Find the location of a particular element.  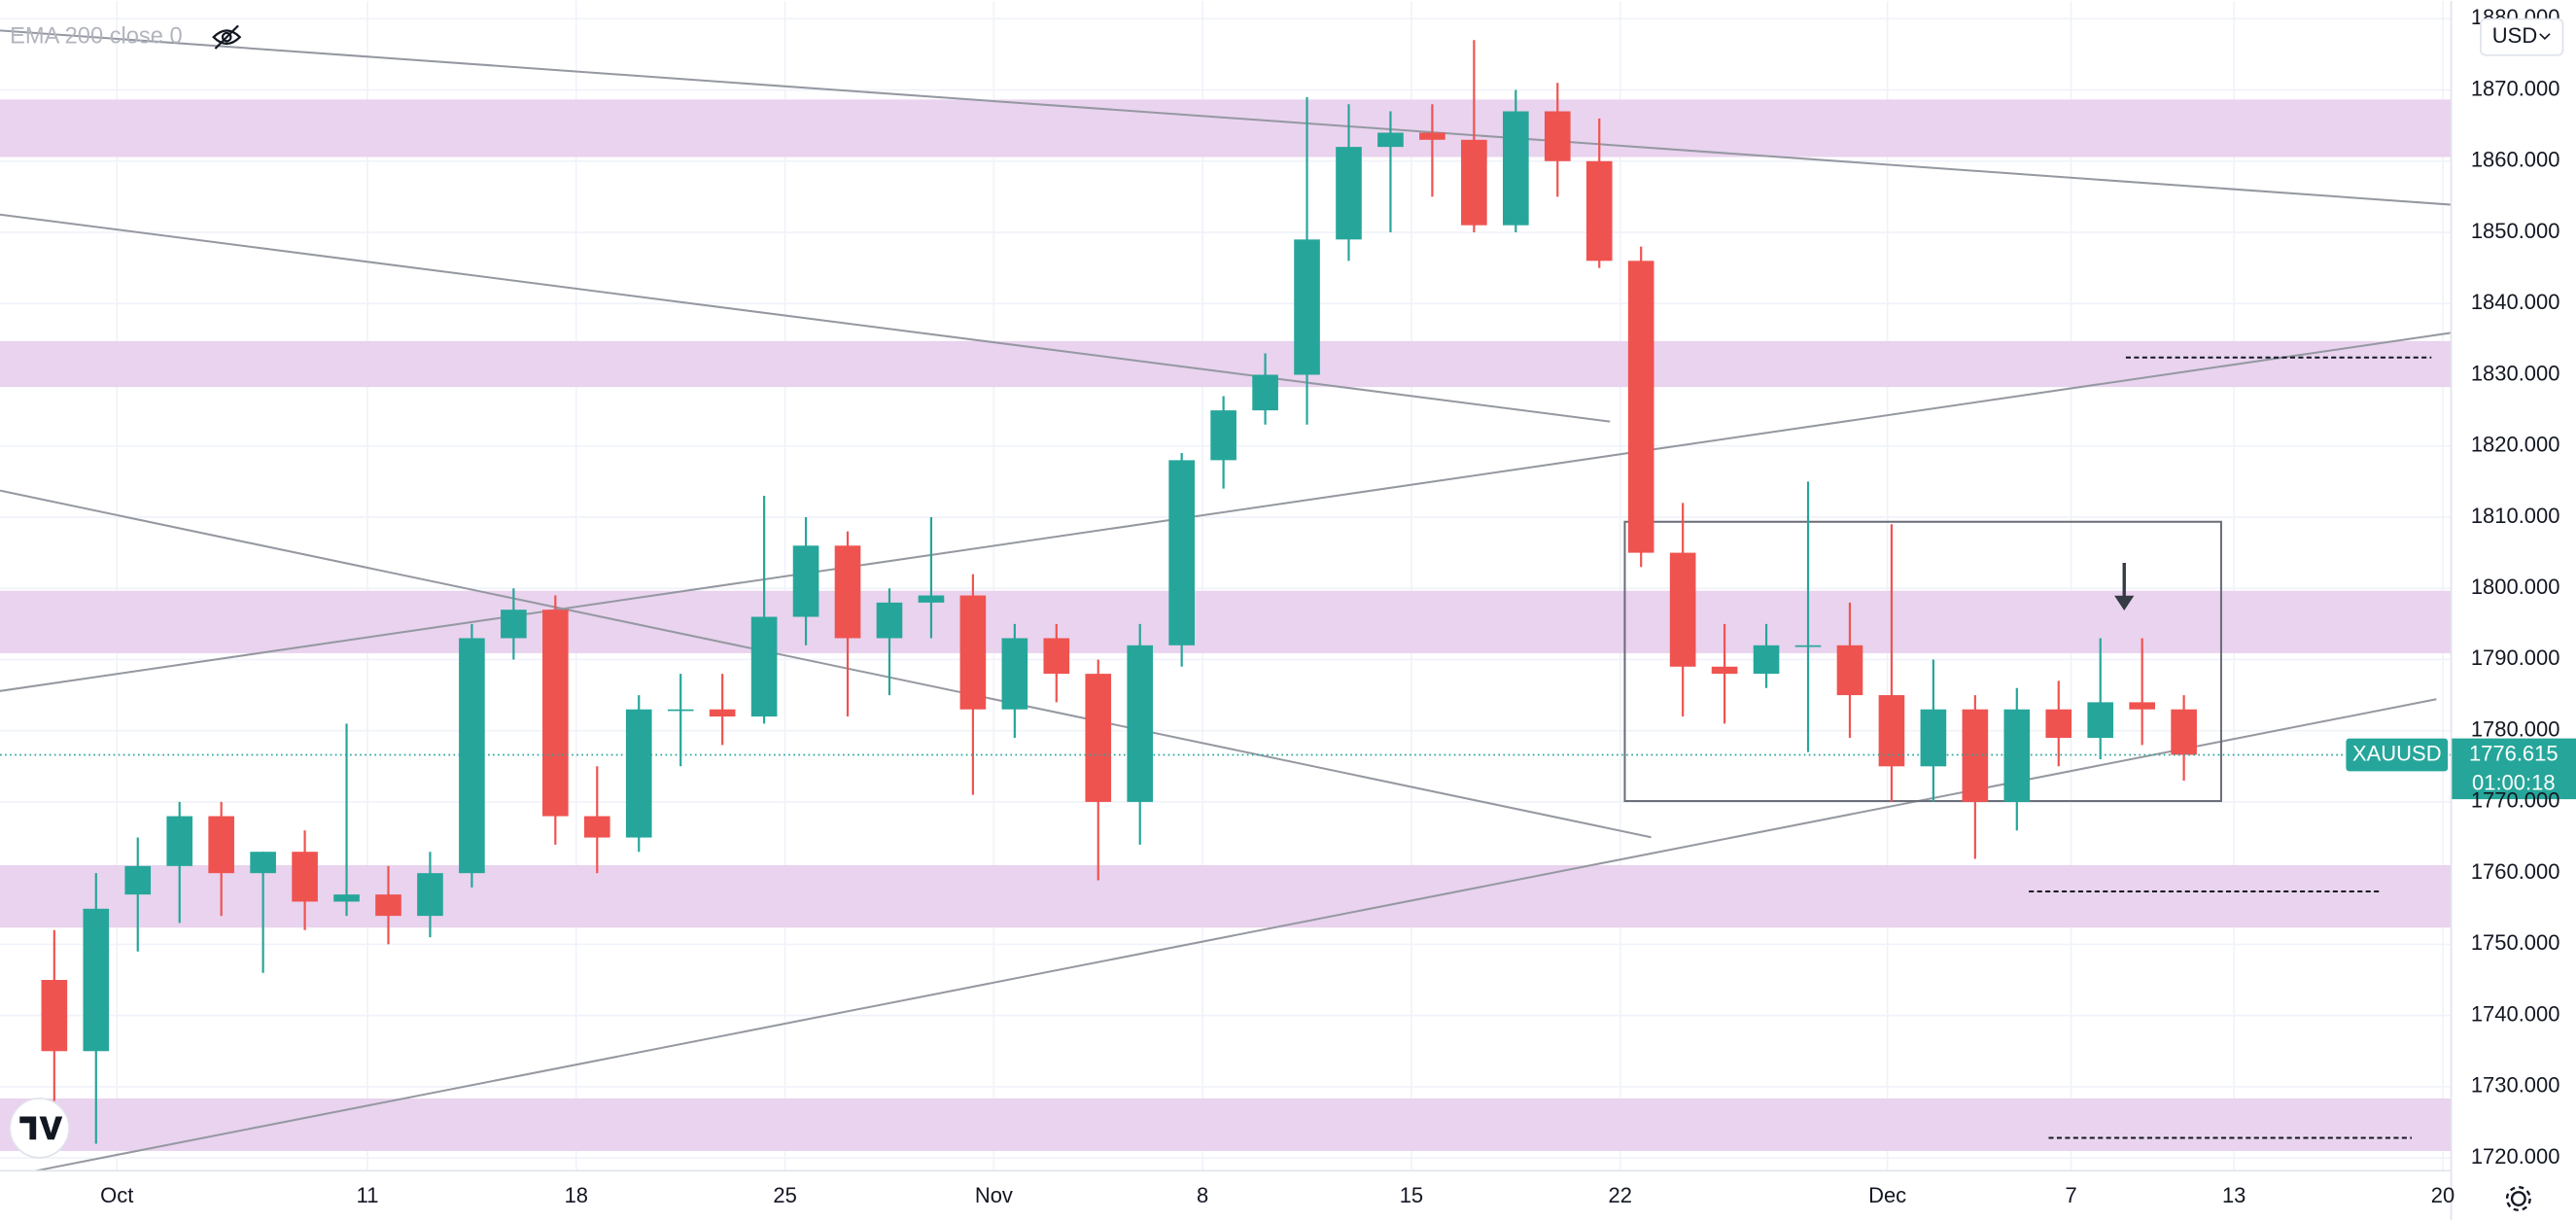

y-tick-label: 1870.000 is located at coordinates (2515, 88).